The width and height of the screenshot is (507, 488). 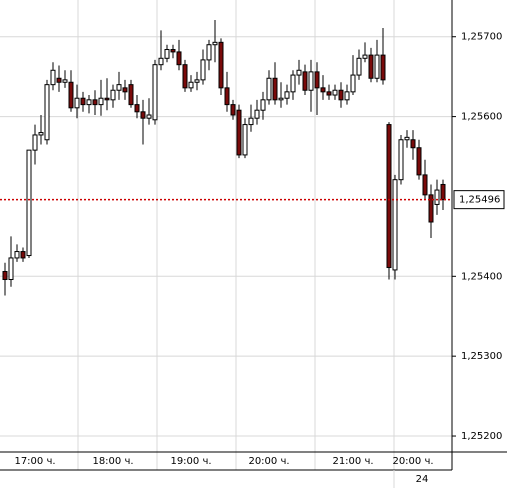 I want to click on x-tick-label: 21:00 ч., so click(x=352, y=461).